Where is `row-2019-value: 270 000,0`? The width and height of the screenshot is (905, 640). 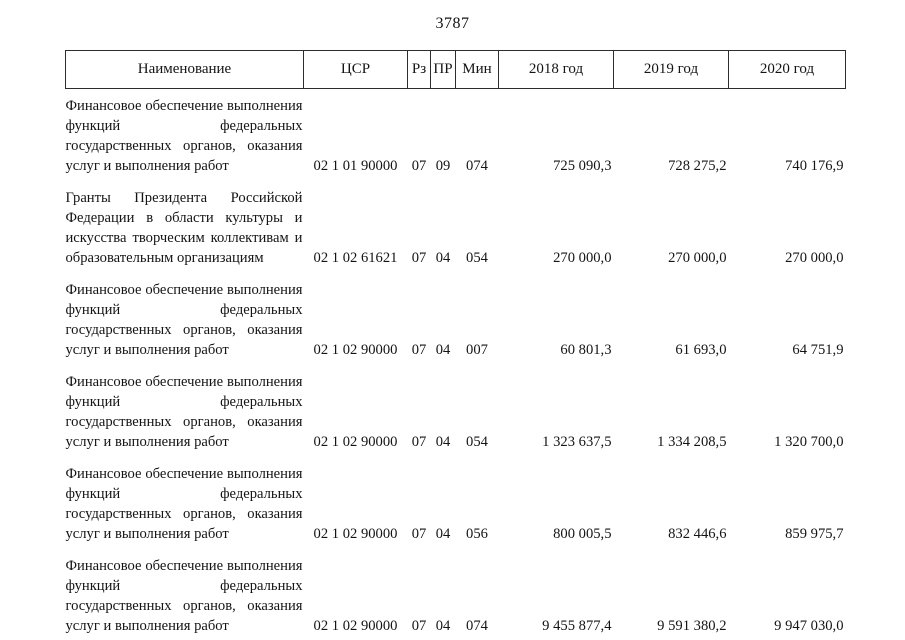 row-2019-value: 270 000,0 is located at coordinates (697, 258).